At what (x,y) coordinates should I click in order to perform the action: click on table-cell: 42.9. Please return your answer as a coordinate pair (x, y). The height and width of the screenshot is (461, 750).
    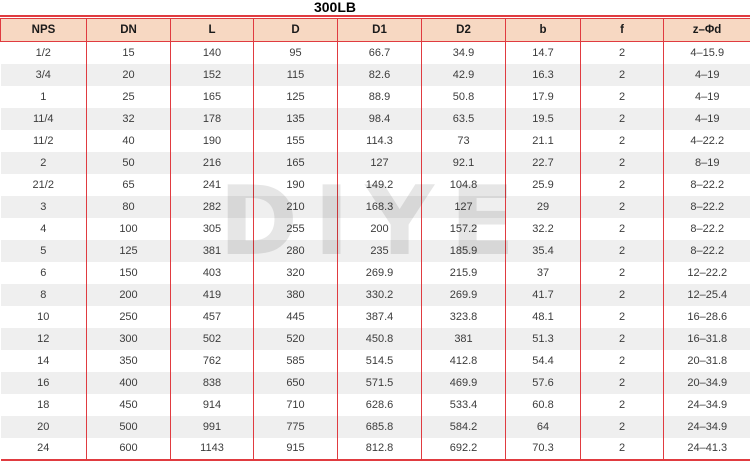
    Looking at the image, I should click on (464, 75).